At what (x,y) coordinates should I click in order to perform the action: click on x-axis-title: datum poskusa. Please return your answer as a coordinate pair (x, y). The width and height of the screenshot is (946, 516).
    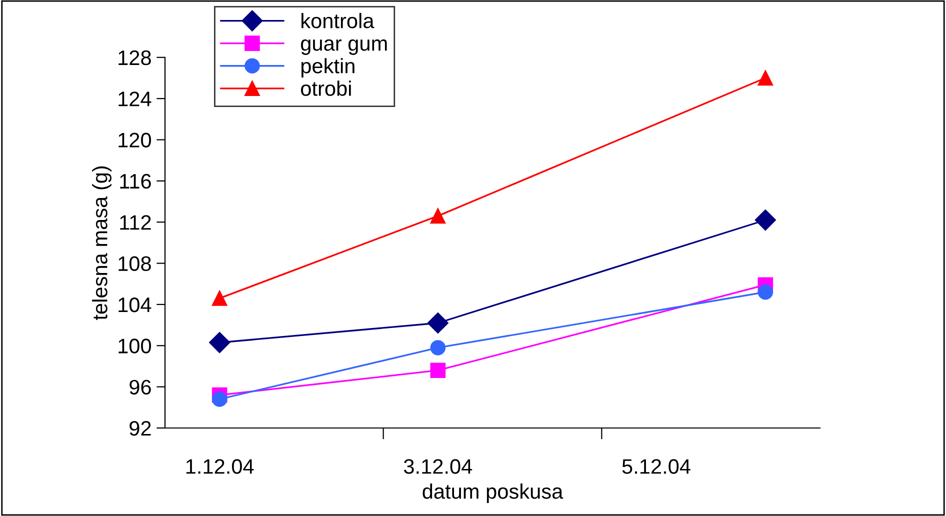
    Looking at the image, I should click on (493, 493).